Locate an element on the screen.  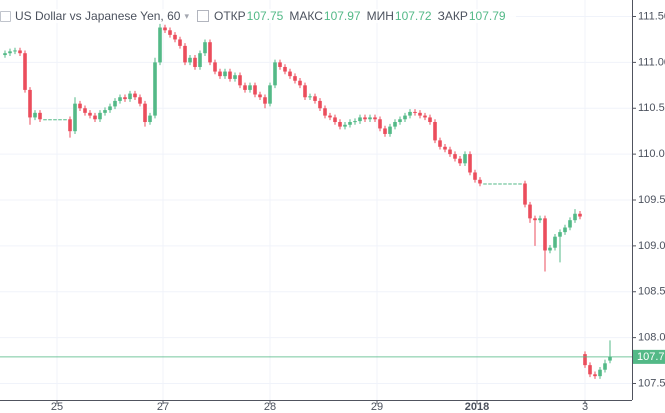
legend-label: ЗАКР is located at coordinates (452, 16).